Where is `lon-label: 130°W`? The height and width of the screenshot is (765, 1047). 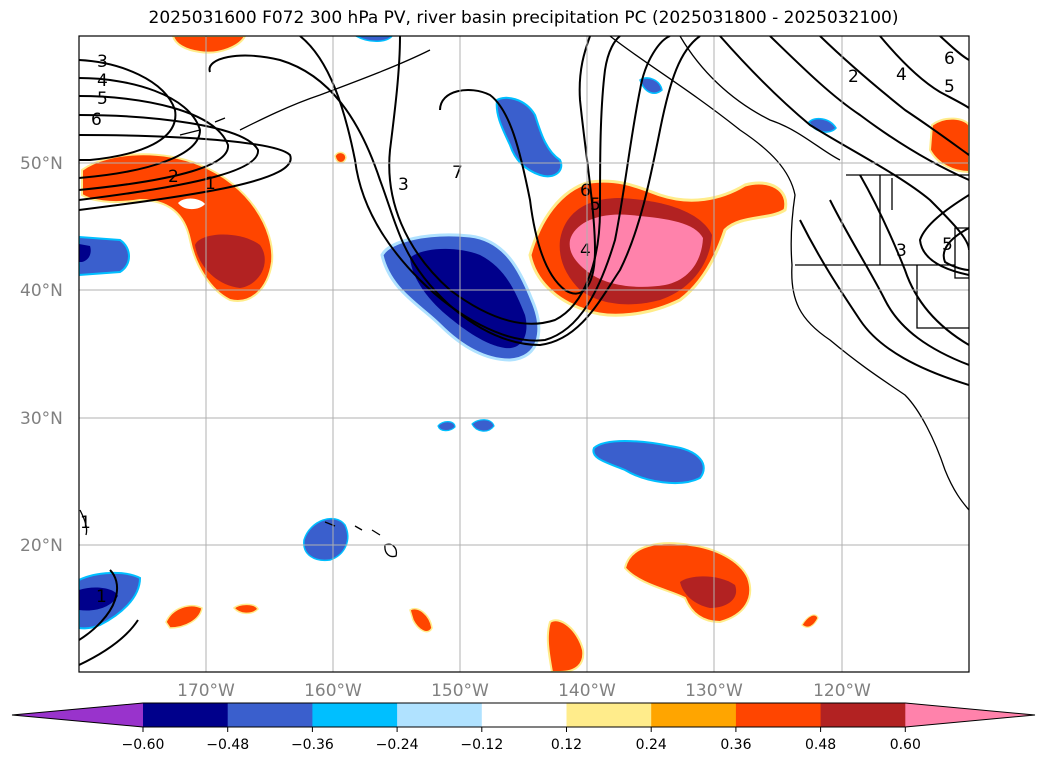
lon-label: 130°W is located at coordinates (714, 691).